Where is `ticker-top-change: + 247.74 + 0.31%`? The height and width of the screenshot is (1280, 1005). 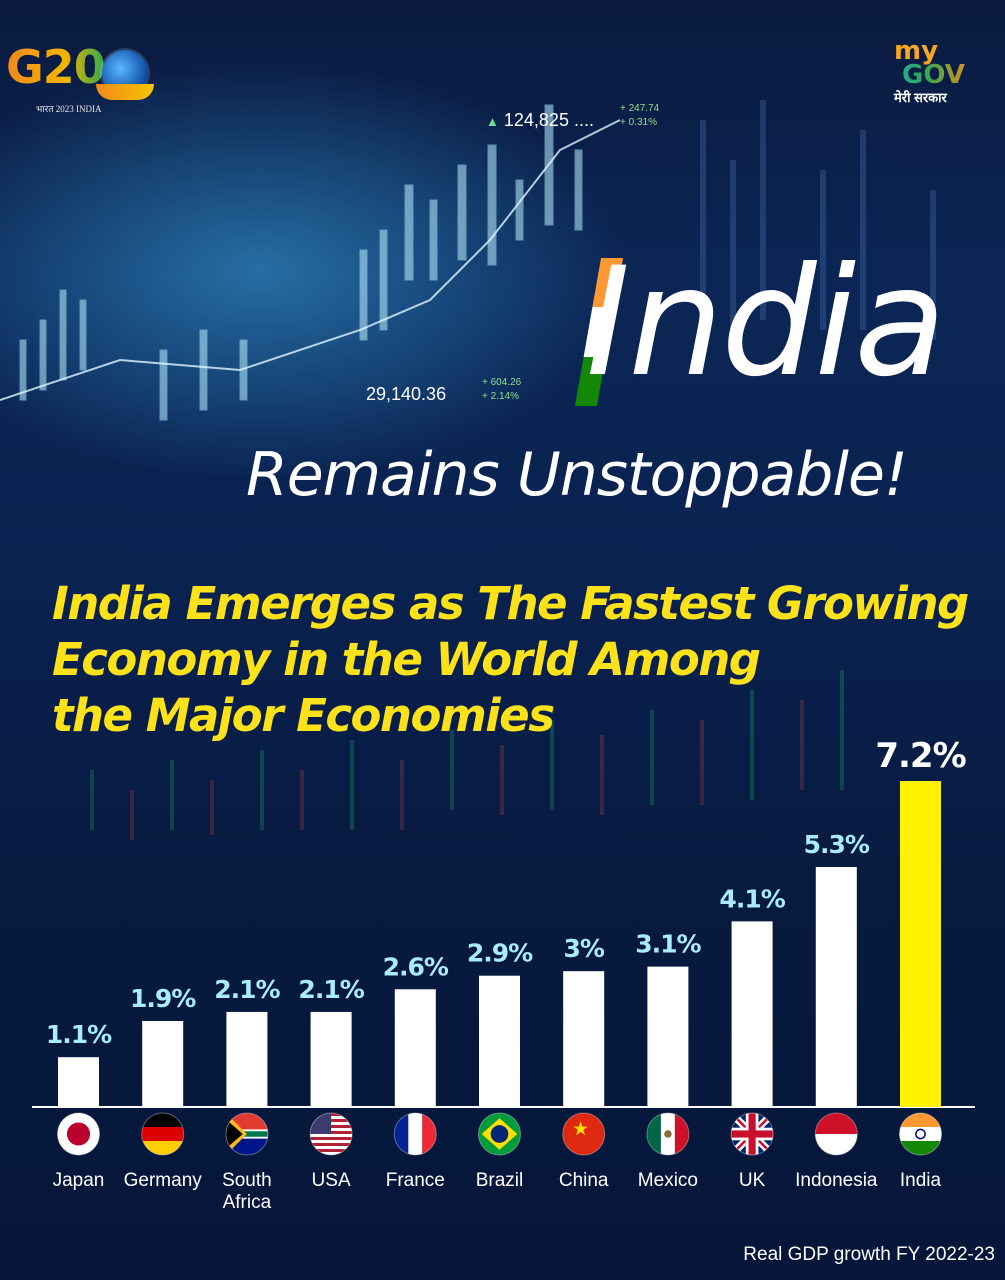
ticker-top-change: + 247.74 + 0.31% is located at coordinates (640, 115).